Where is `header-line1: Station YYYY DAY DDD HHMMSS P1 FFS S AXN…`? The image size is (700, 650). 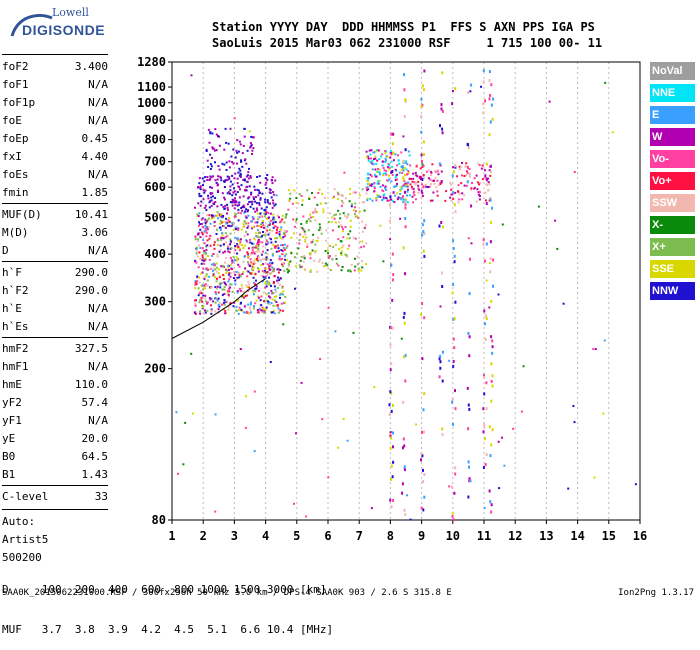
header-line1: Station YYYY DAY DDD HHMMSS P1 FFS S AXN… is located at coordinates (403, 27).